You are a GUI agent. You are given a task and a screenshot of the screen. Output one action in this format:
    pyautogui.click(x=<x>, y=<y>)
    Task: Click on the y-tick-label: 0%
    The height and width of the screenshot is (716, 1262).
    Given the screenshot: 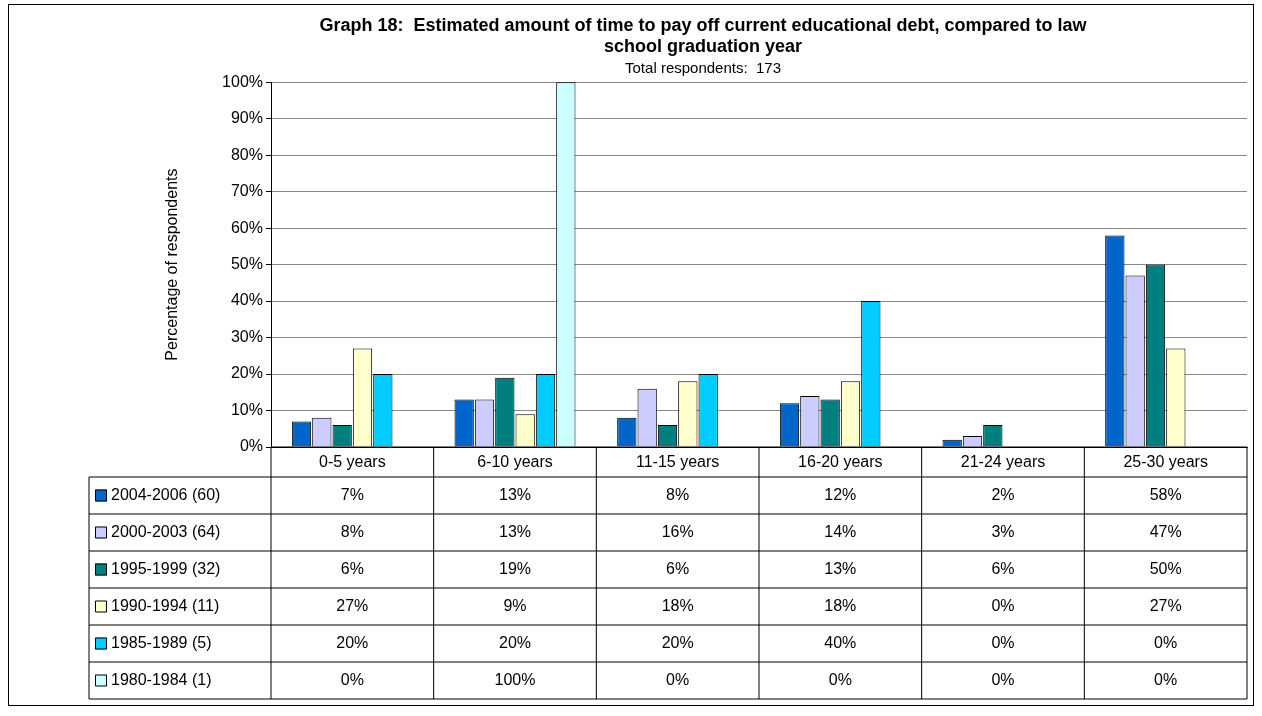 What is the action you would take?
    pyautogui.click(x=251, y=446)
    